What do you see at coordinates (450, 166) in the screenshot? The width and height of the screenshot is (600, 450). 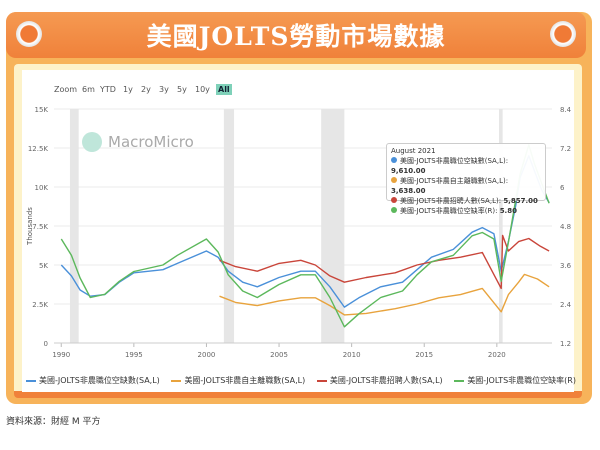 I see `tooltip-row: 美國-JOLTS非農職位空缺數(SA,L): 9,610.00` at bounding box center [450, 166].